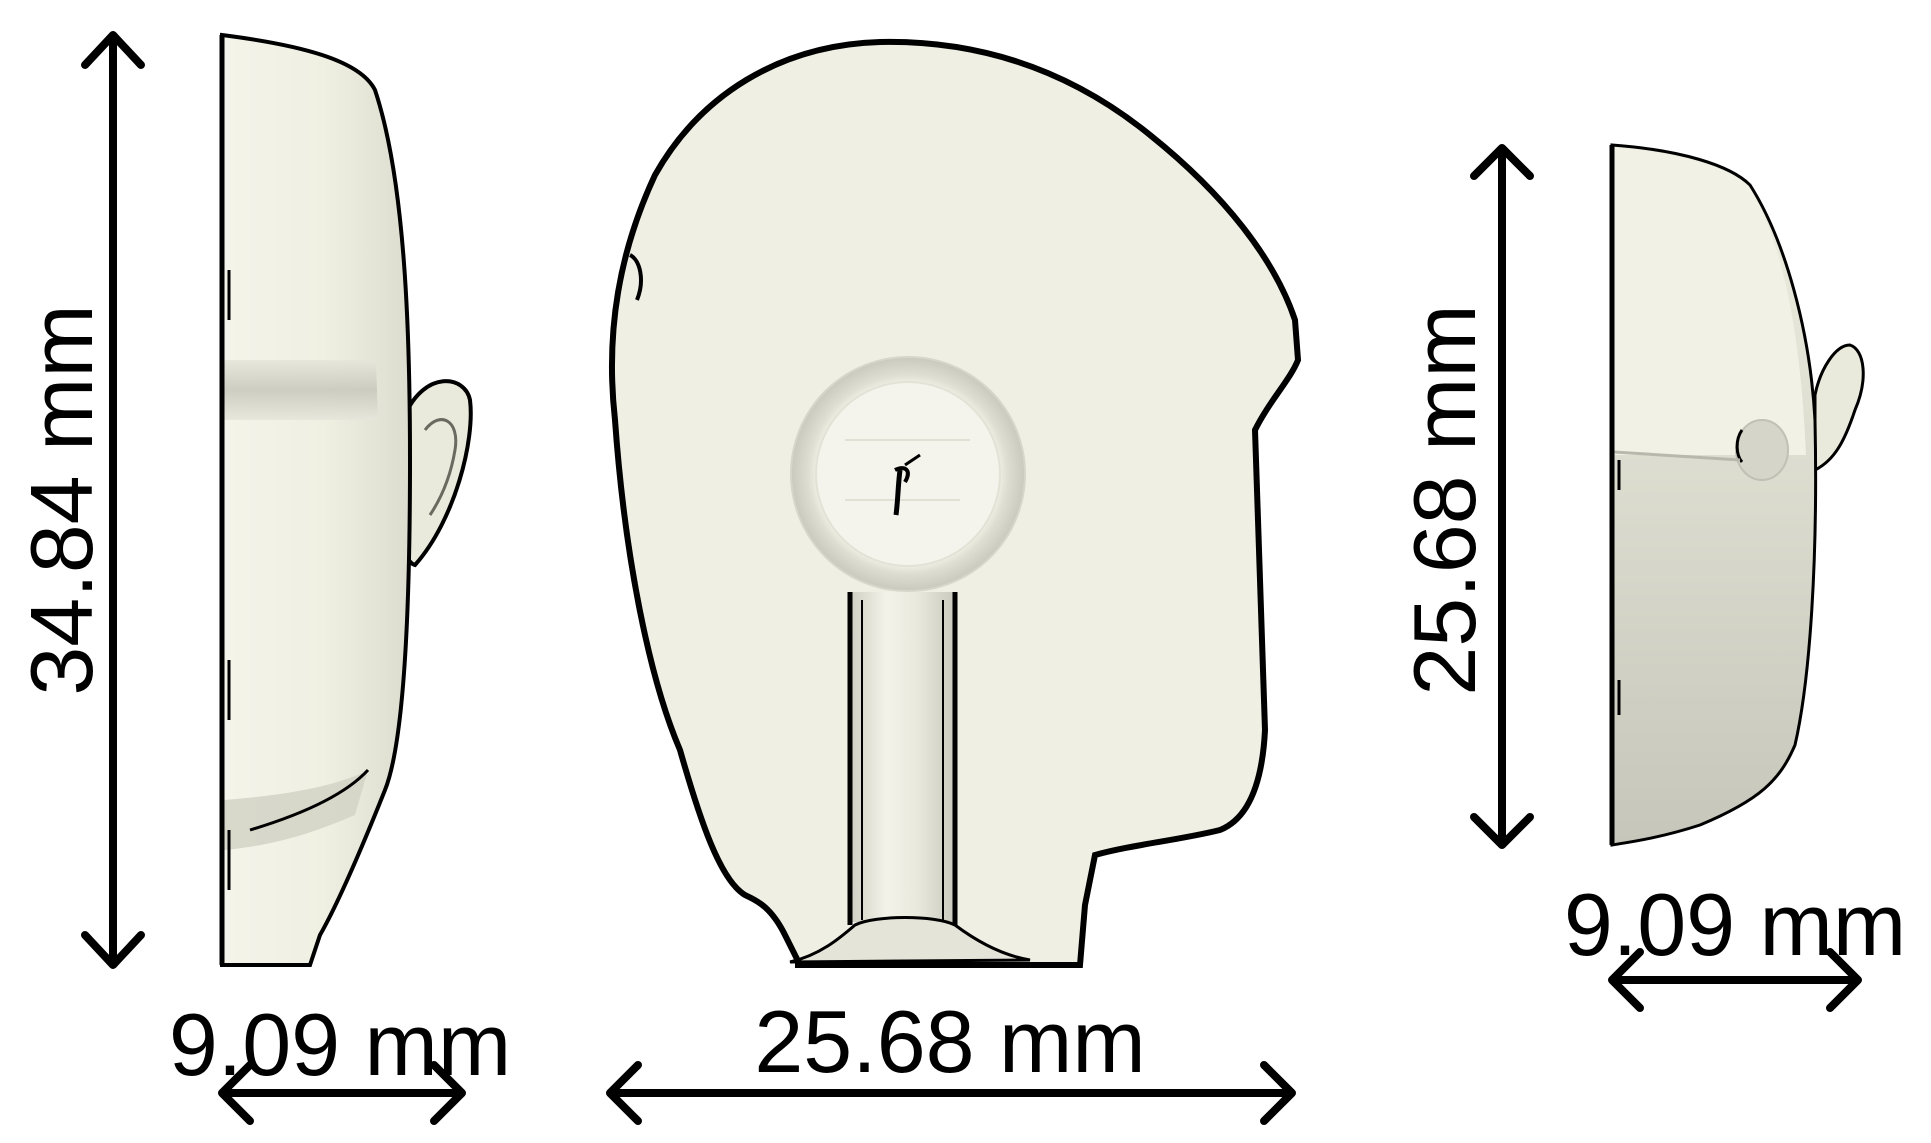  I want to click on right-ear-shape, so click(1839, 408).